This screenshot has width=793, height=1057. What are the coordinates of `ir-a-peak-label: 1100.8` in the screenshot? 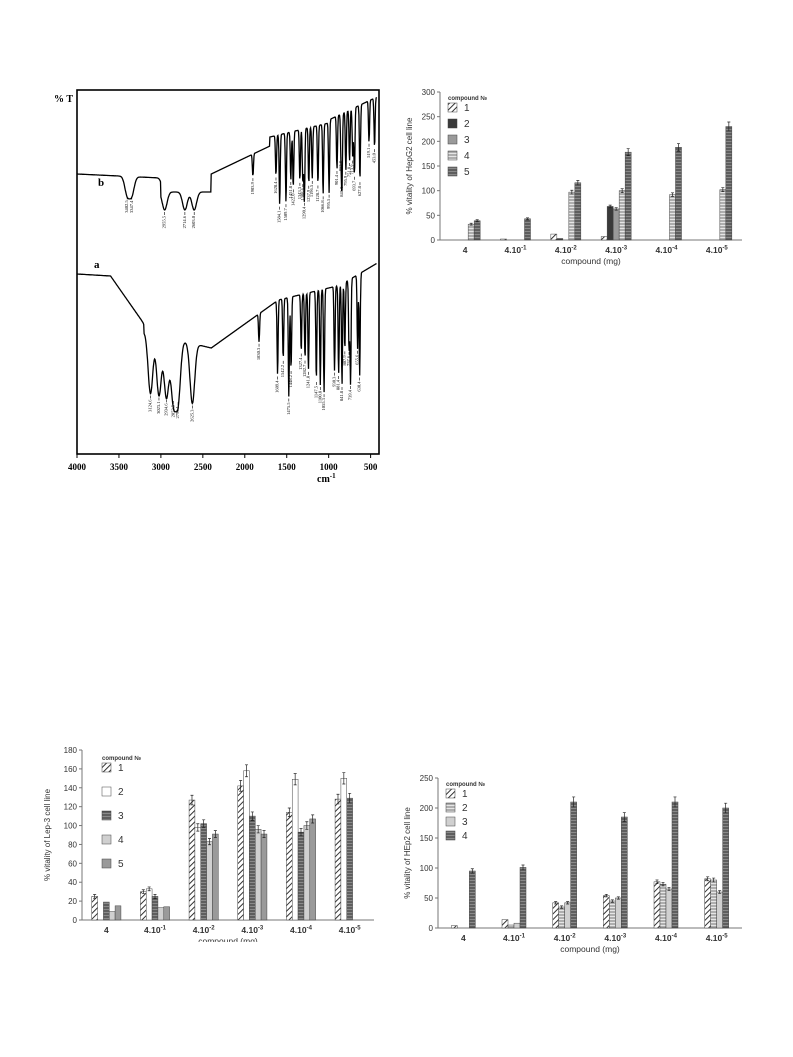 It's located at (319, 396).